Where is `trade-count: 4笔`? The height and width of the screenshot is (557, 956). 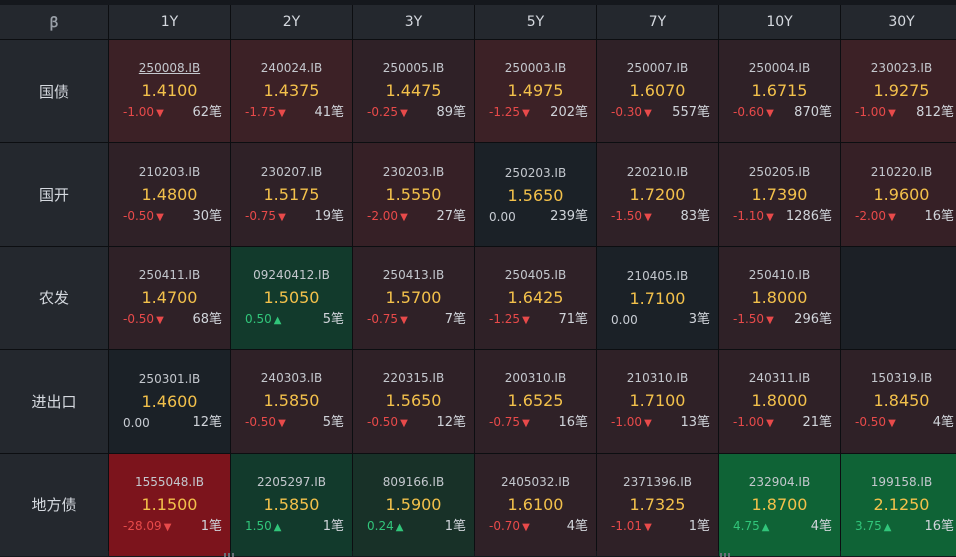 trade-count: 4笔 is located at coordinates (821, 526).